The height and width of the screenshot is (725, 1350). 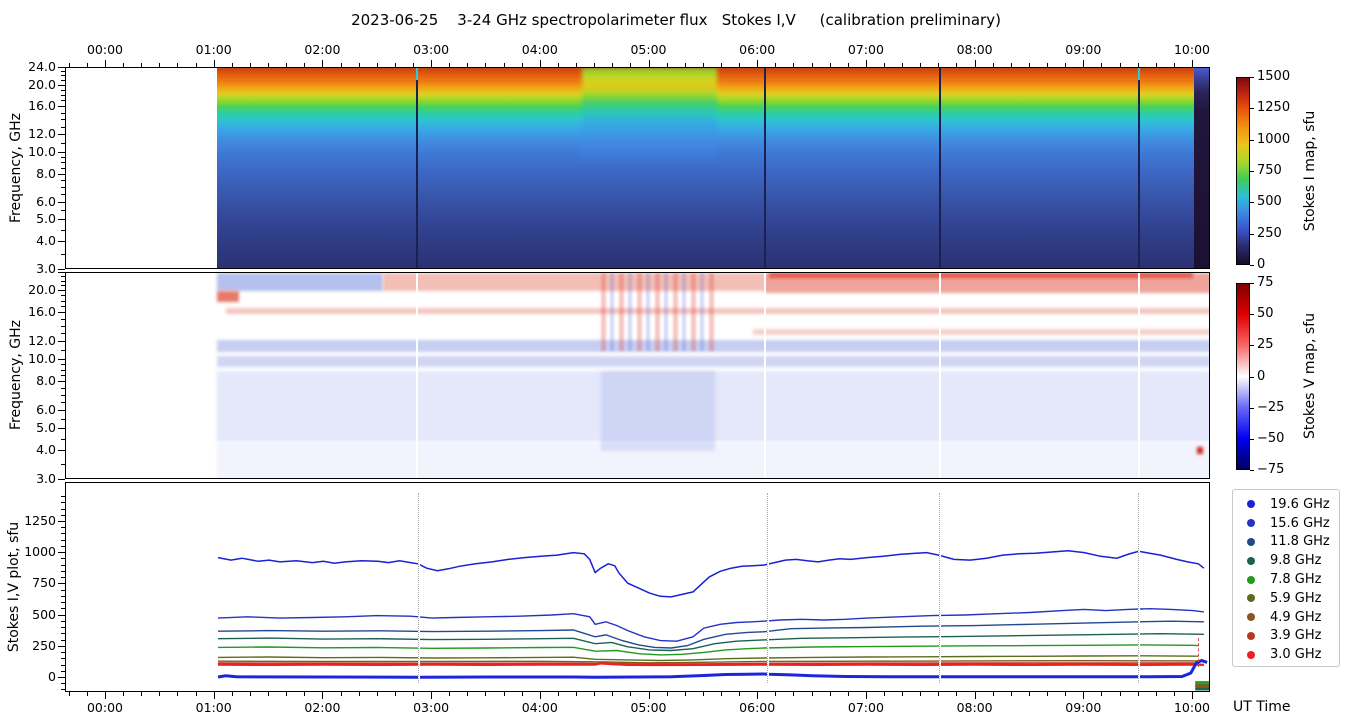 What do you see at coordinates (865, 707) in the screenshot?
I see `x-tick-label: 07:00` at bounding box center [865, 707].